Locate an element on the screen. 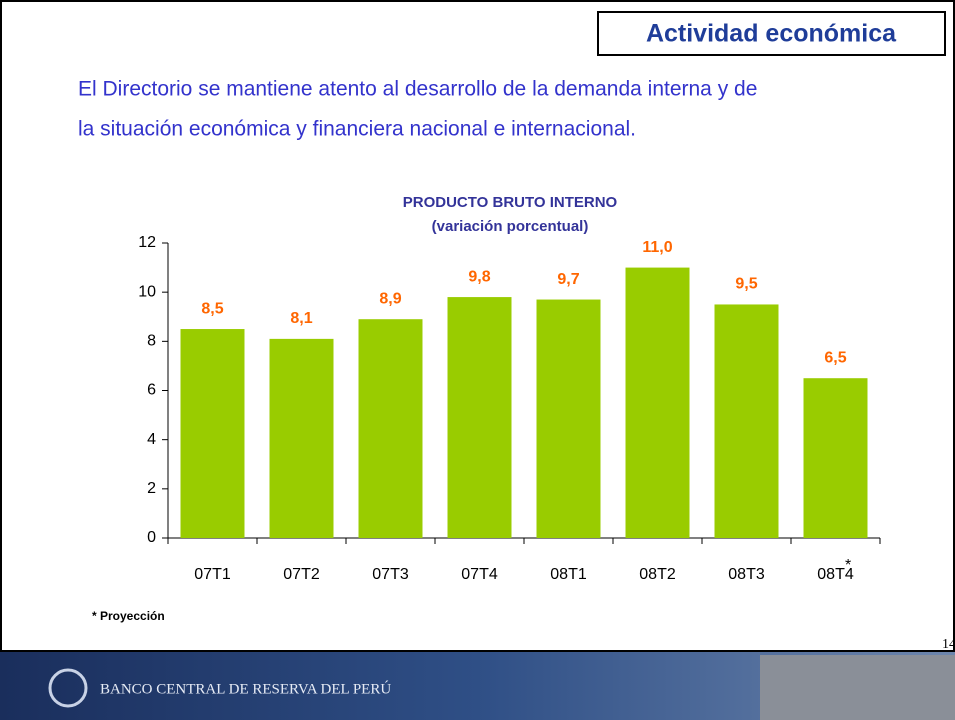 The width and height of the screenshot is (955, 720). footer-logo is located at coordinates (68, 688).